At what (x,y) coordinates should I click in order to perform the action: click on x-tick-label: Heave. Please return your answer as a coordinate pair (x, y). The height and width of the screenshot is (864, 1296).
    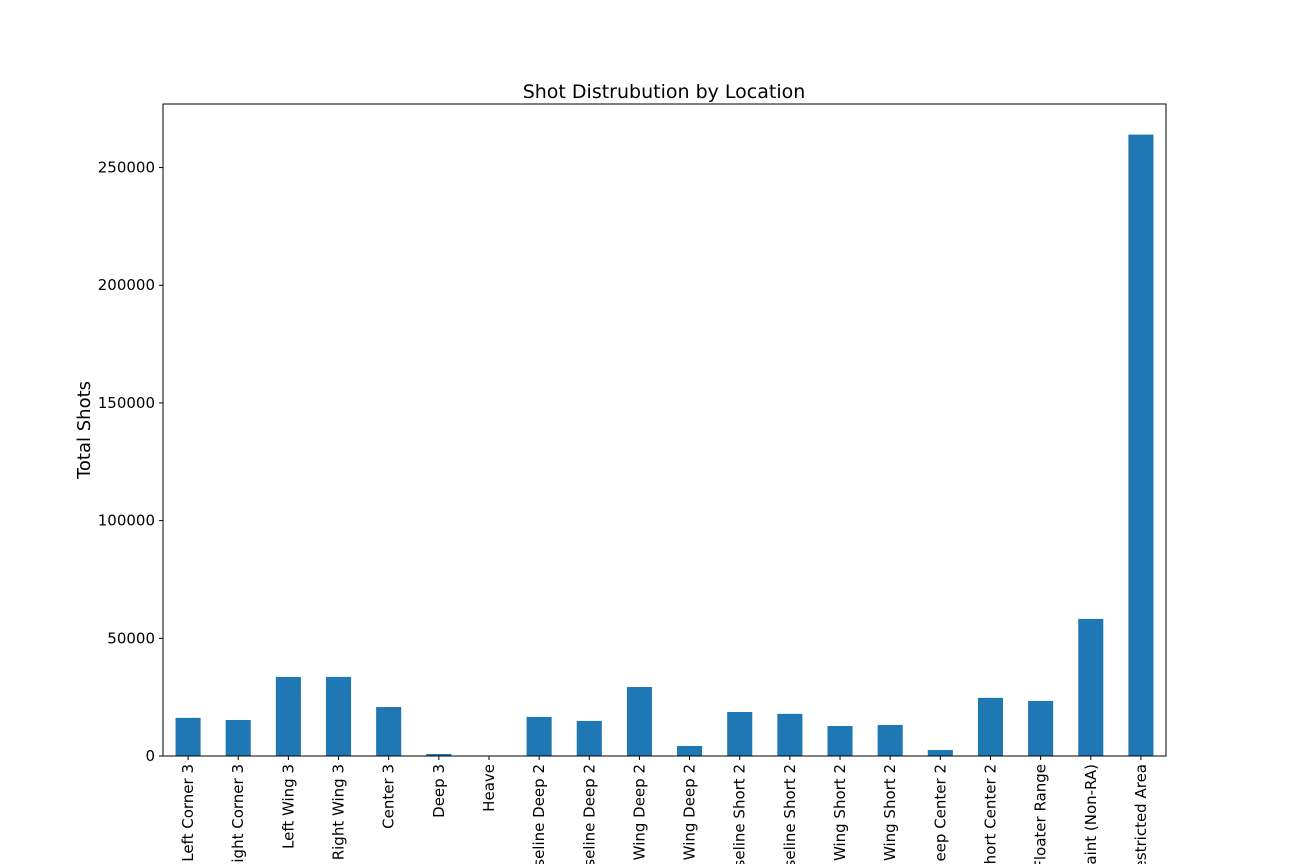
    Looking at the image, I should click on (489, 788).